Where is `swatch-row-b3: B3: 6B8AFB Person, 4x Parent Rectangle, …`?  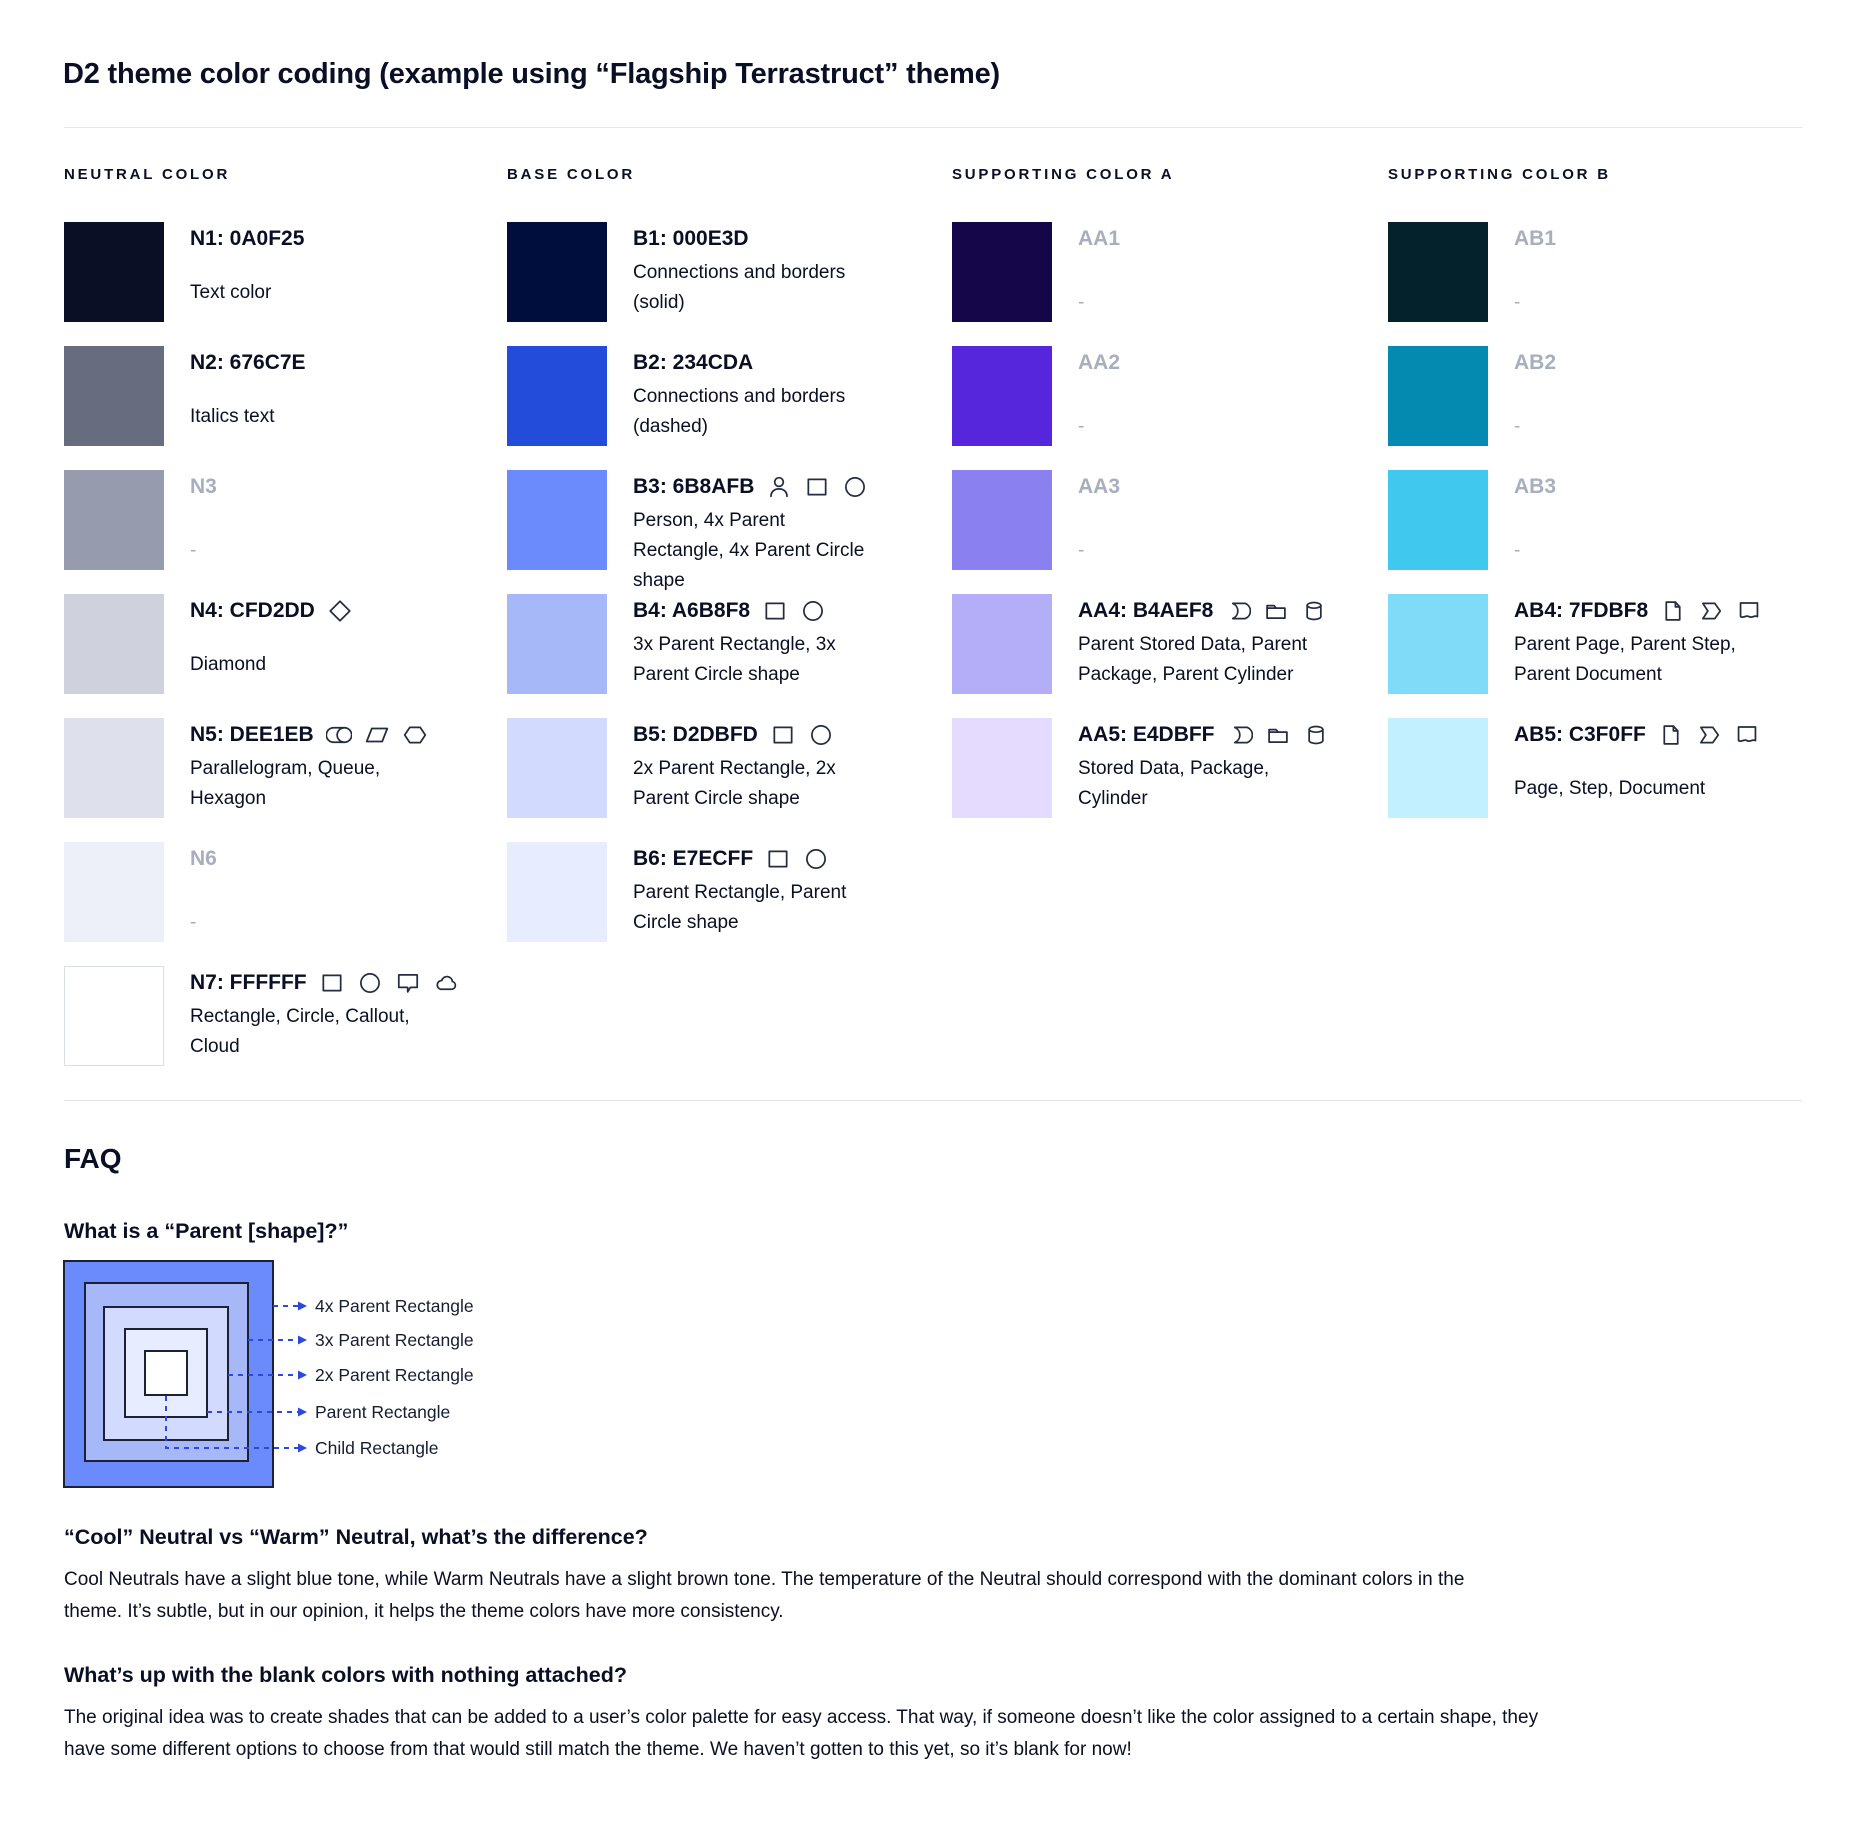
swatch-row-b3: B3: 6B8AFB Person, 4x Parent Rectangle, … is located at coordinates (725, 530).